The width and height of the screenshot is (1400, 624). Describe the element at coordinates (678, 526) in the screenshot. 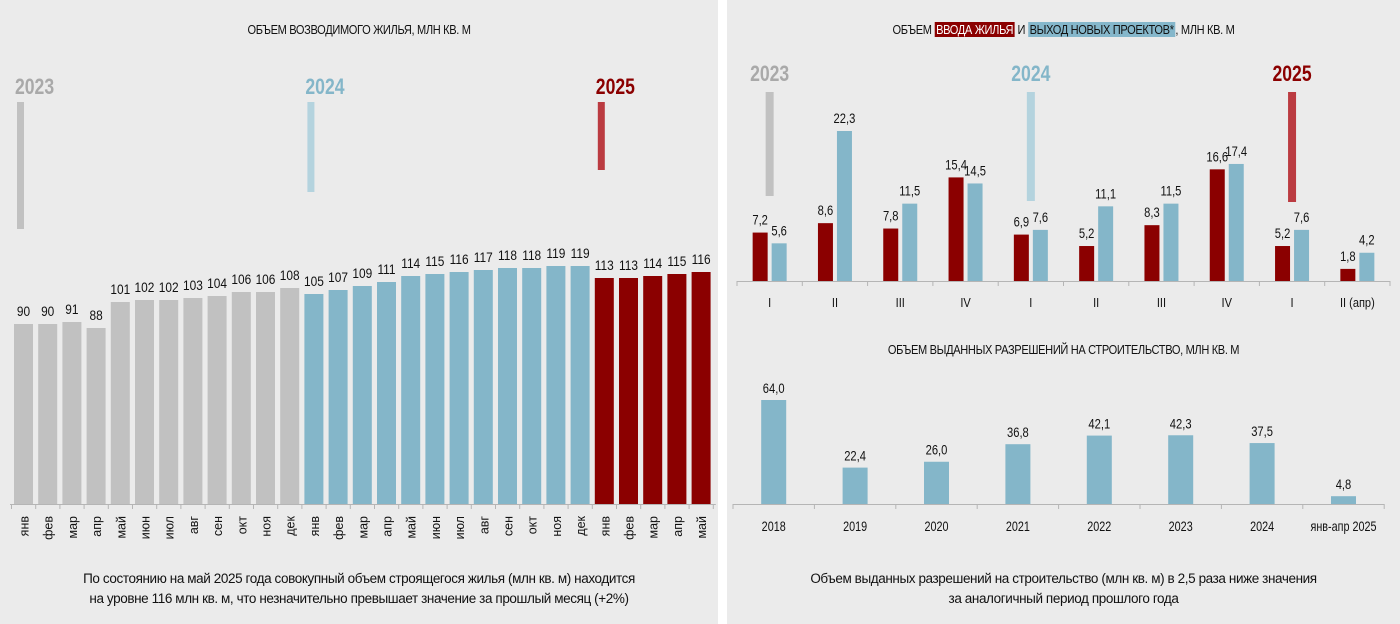

I see `x-tick-label: апр` at that location.